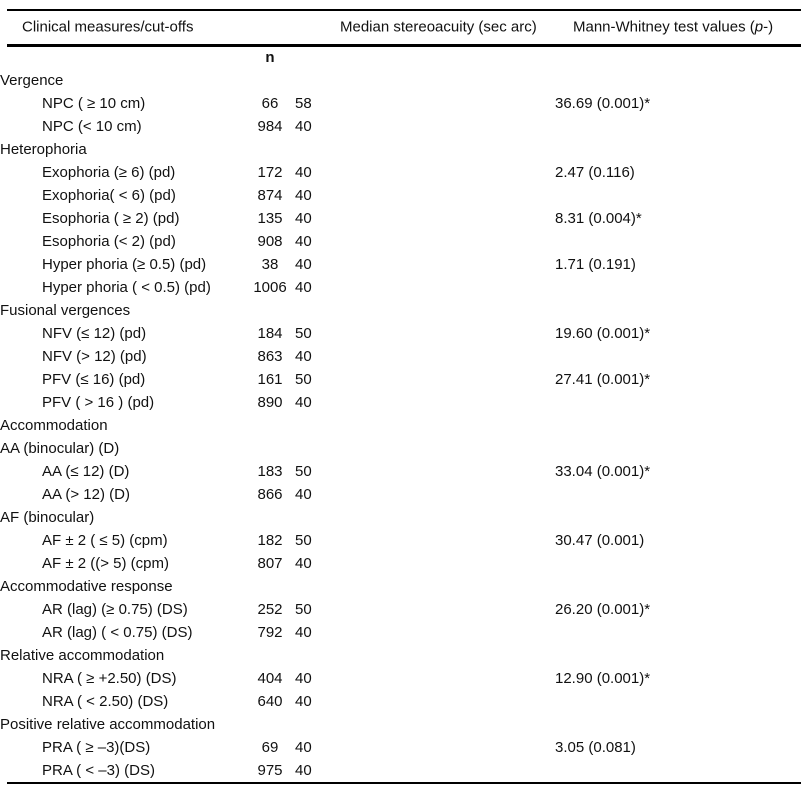  Describe the element at coordinates (109, 195) in the screenshot. I see `measure-cell: Exophoria( < 6) (pd)` at that location.